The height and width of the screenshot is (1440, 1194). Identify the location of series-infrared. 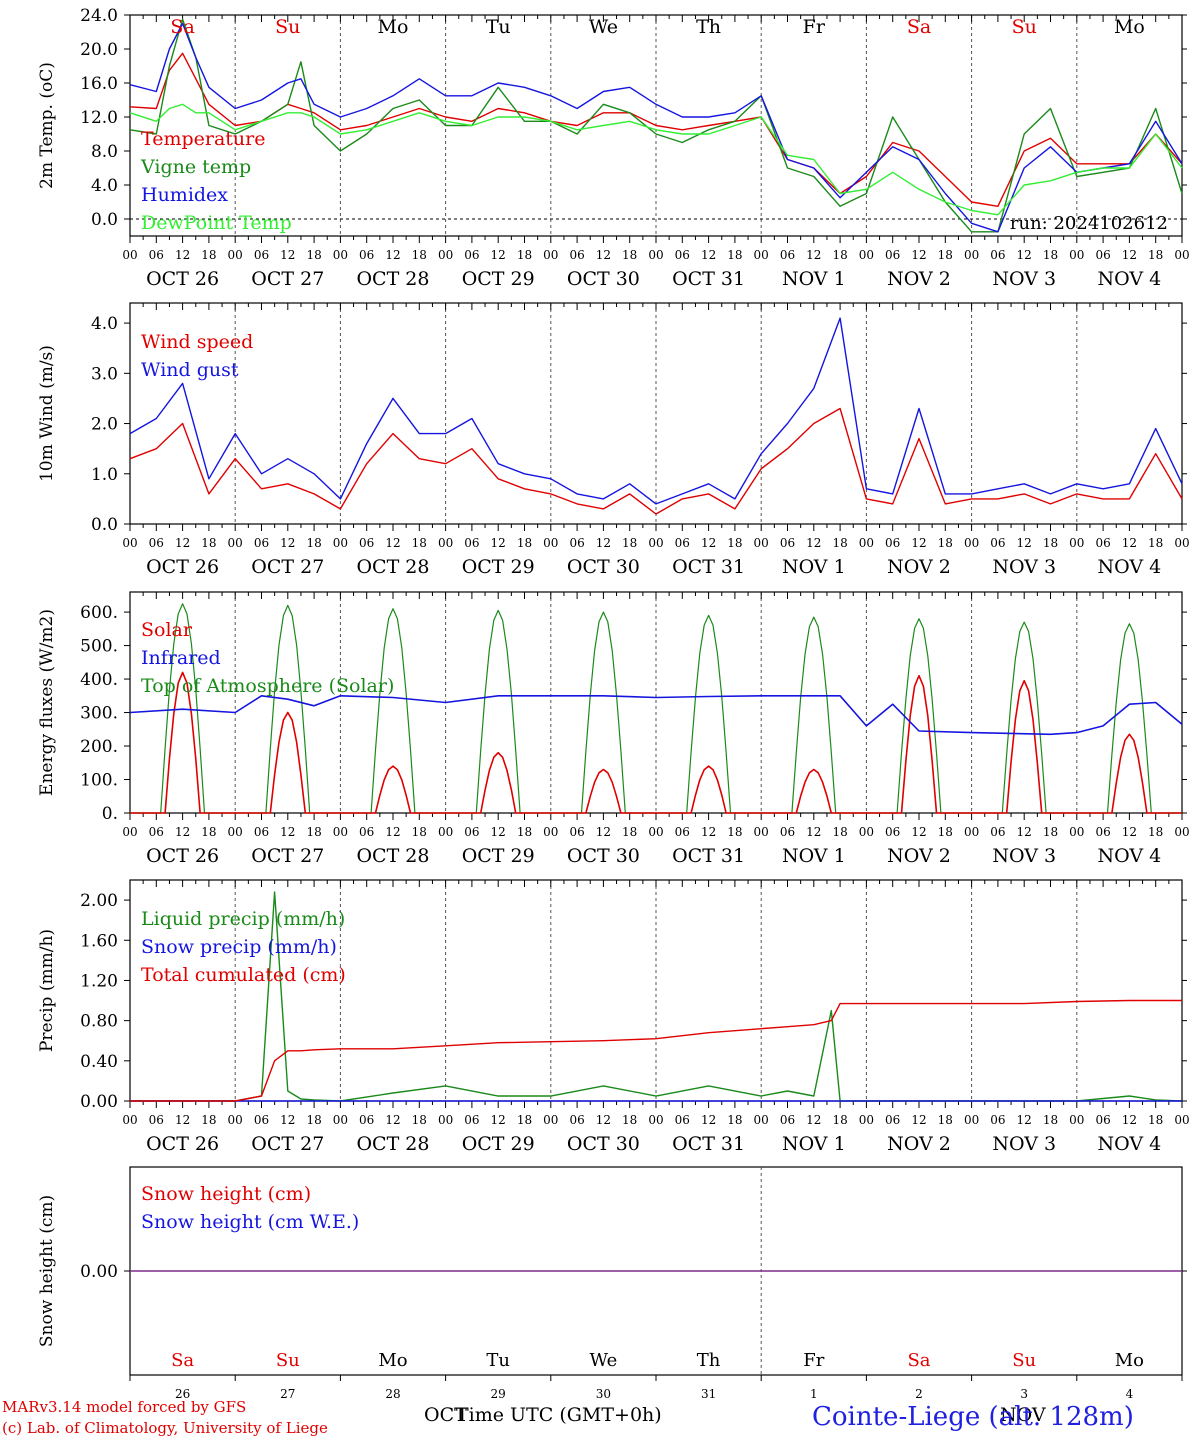
(656, 715).